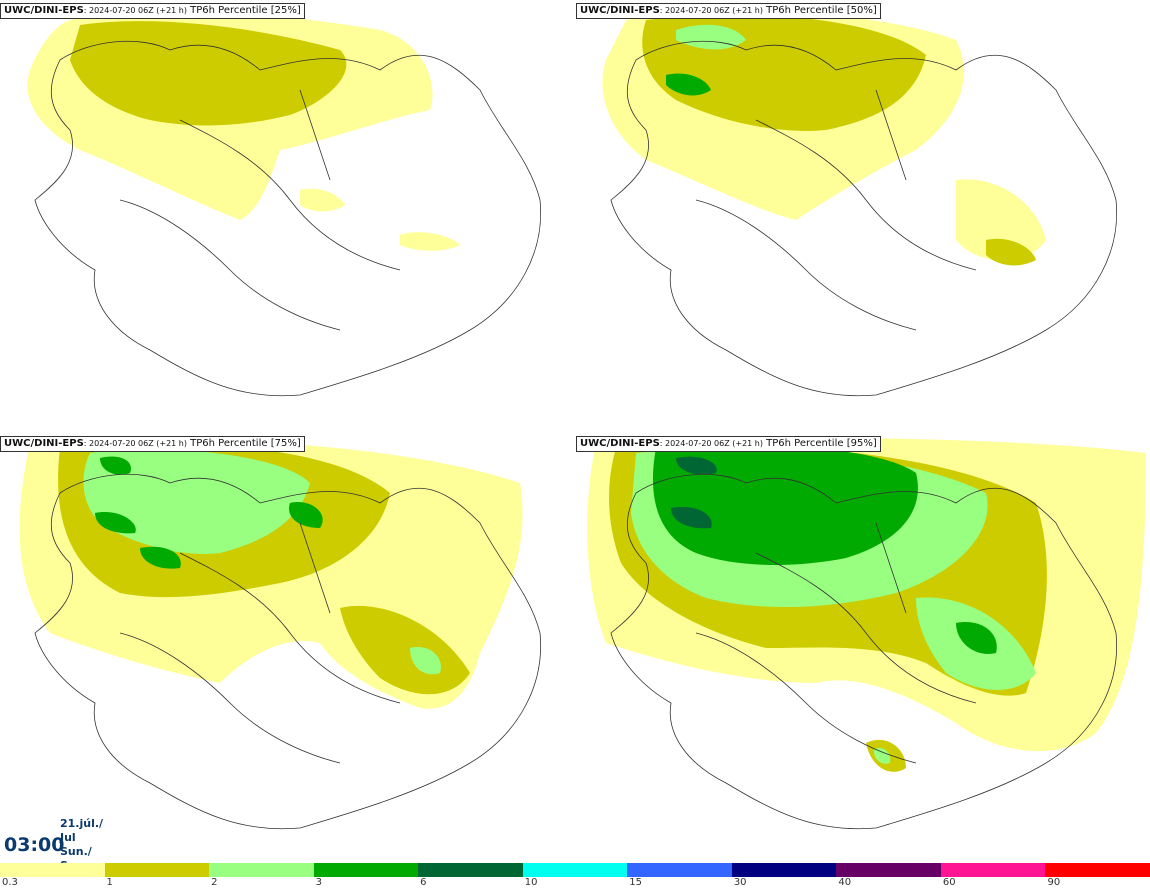 The height and width of the screenshot is (891, 1150). I want to click on legend-label: 10, so click(531, 882).